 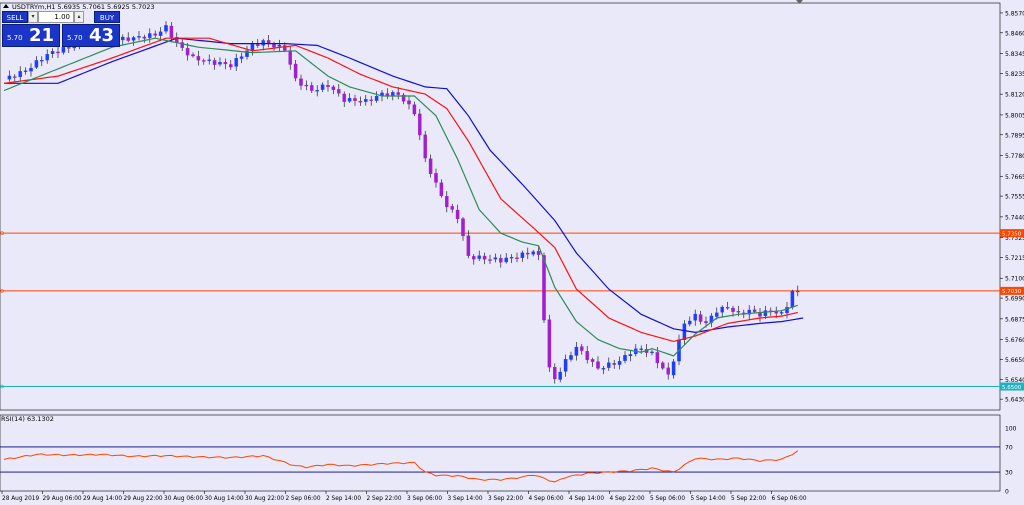 I want to click on time-tick-label: 5 Sep 06:00, so click(x=667, y=499).